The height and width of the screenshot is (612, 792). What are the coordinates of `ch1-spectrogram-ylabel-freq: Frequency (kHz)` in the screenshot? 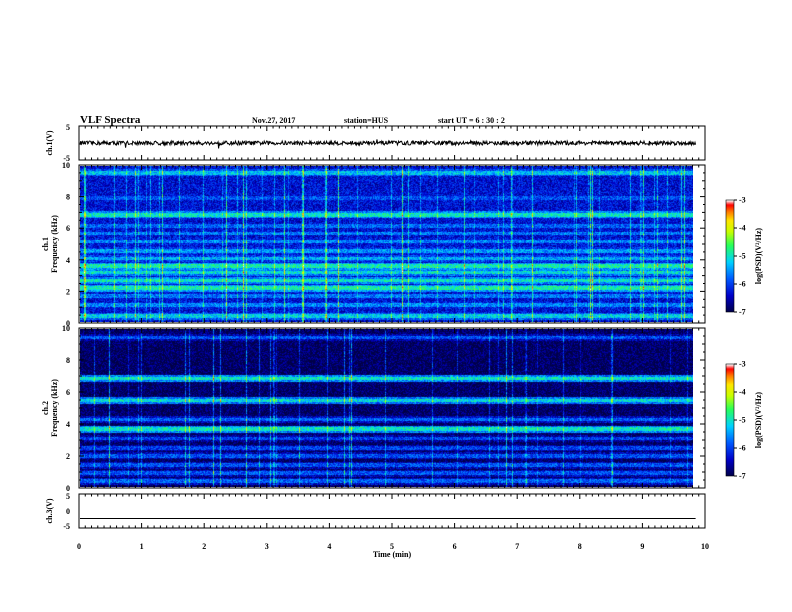 It's located at (54, 244).